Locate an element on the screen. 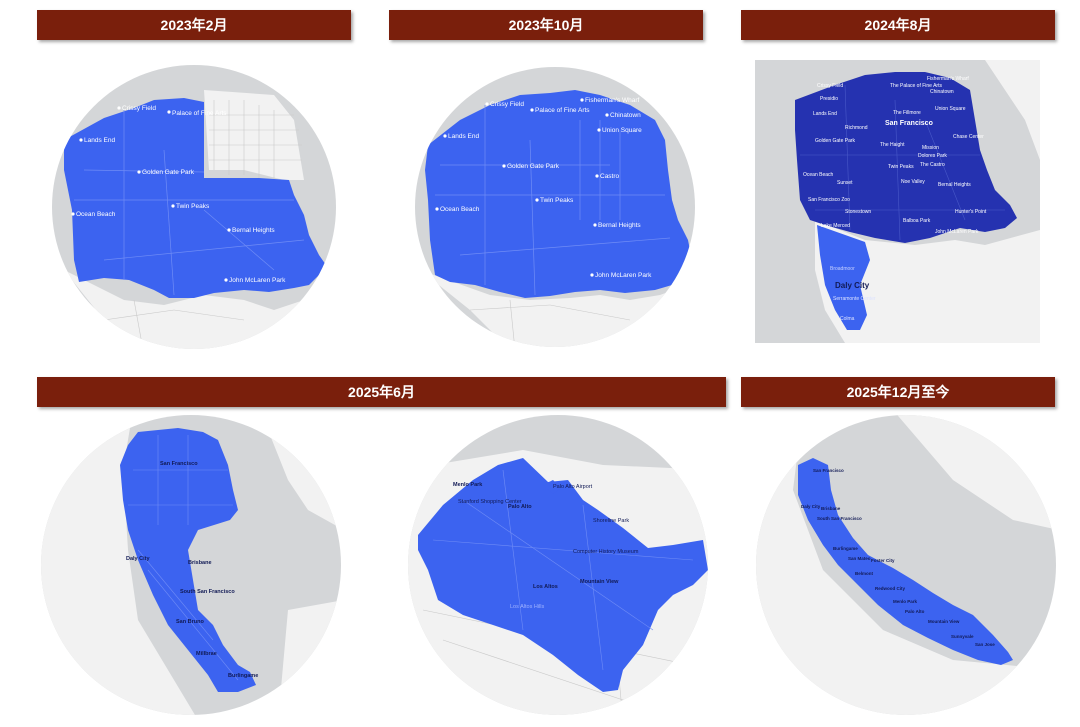 This screenshot has height=727, width=1080. period-banner-2023-oct: 2023年10月 is located at coordinates (546, 25).